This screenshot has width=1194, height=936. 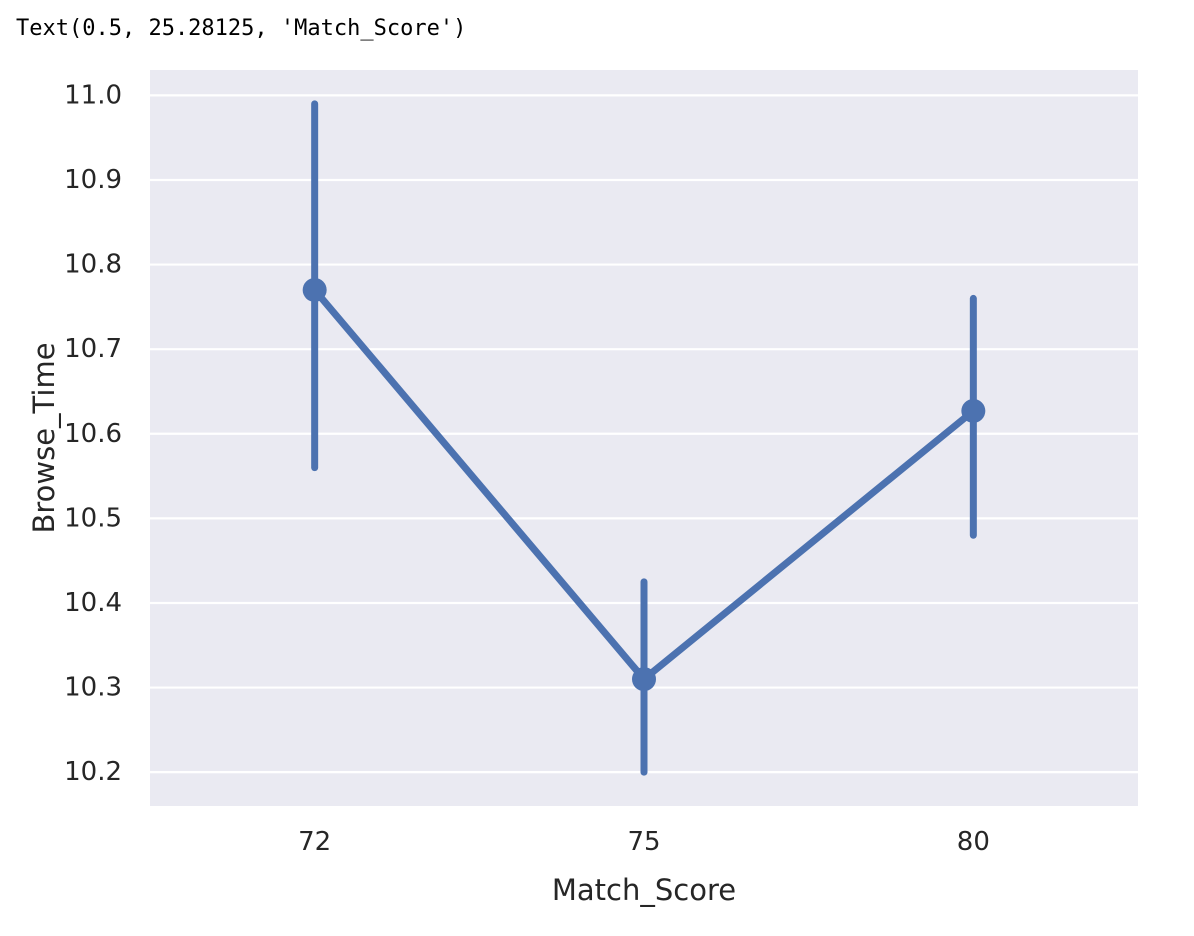 I want to click on x-tick-labels: 72 75 80, so click(x=644, y=842).